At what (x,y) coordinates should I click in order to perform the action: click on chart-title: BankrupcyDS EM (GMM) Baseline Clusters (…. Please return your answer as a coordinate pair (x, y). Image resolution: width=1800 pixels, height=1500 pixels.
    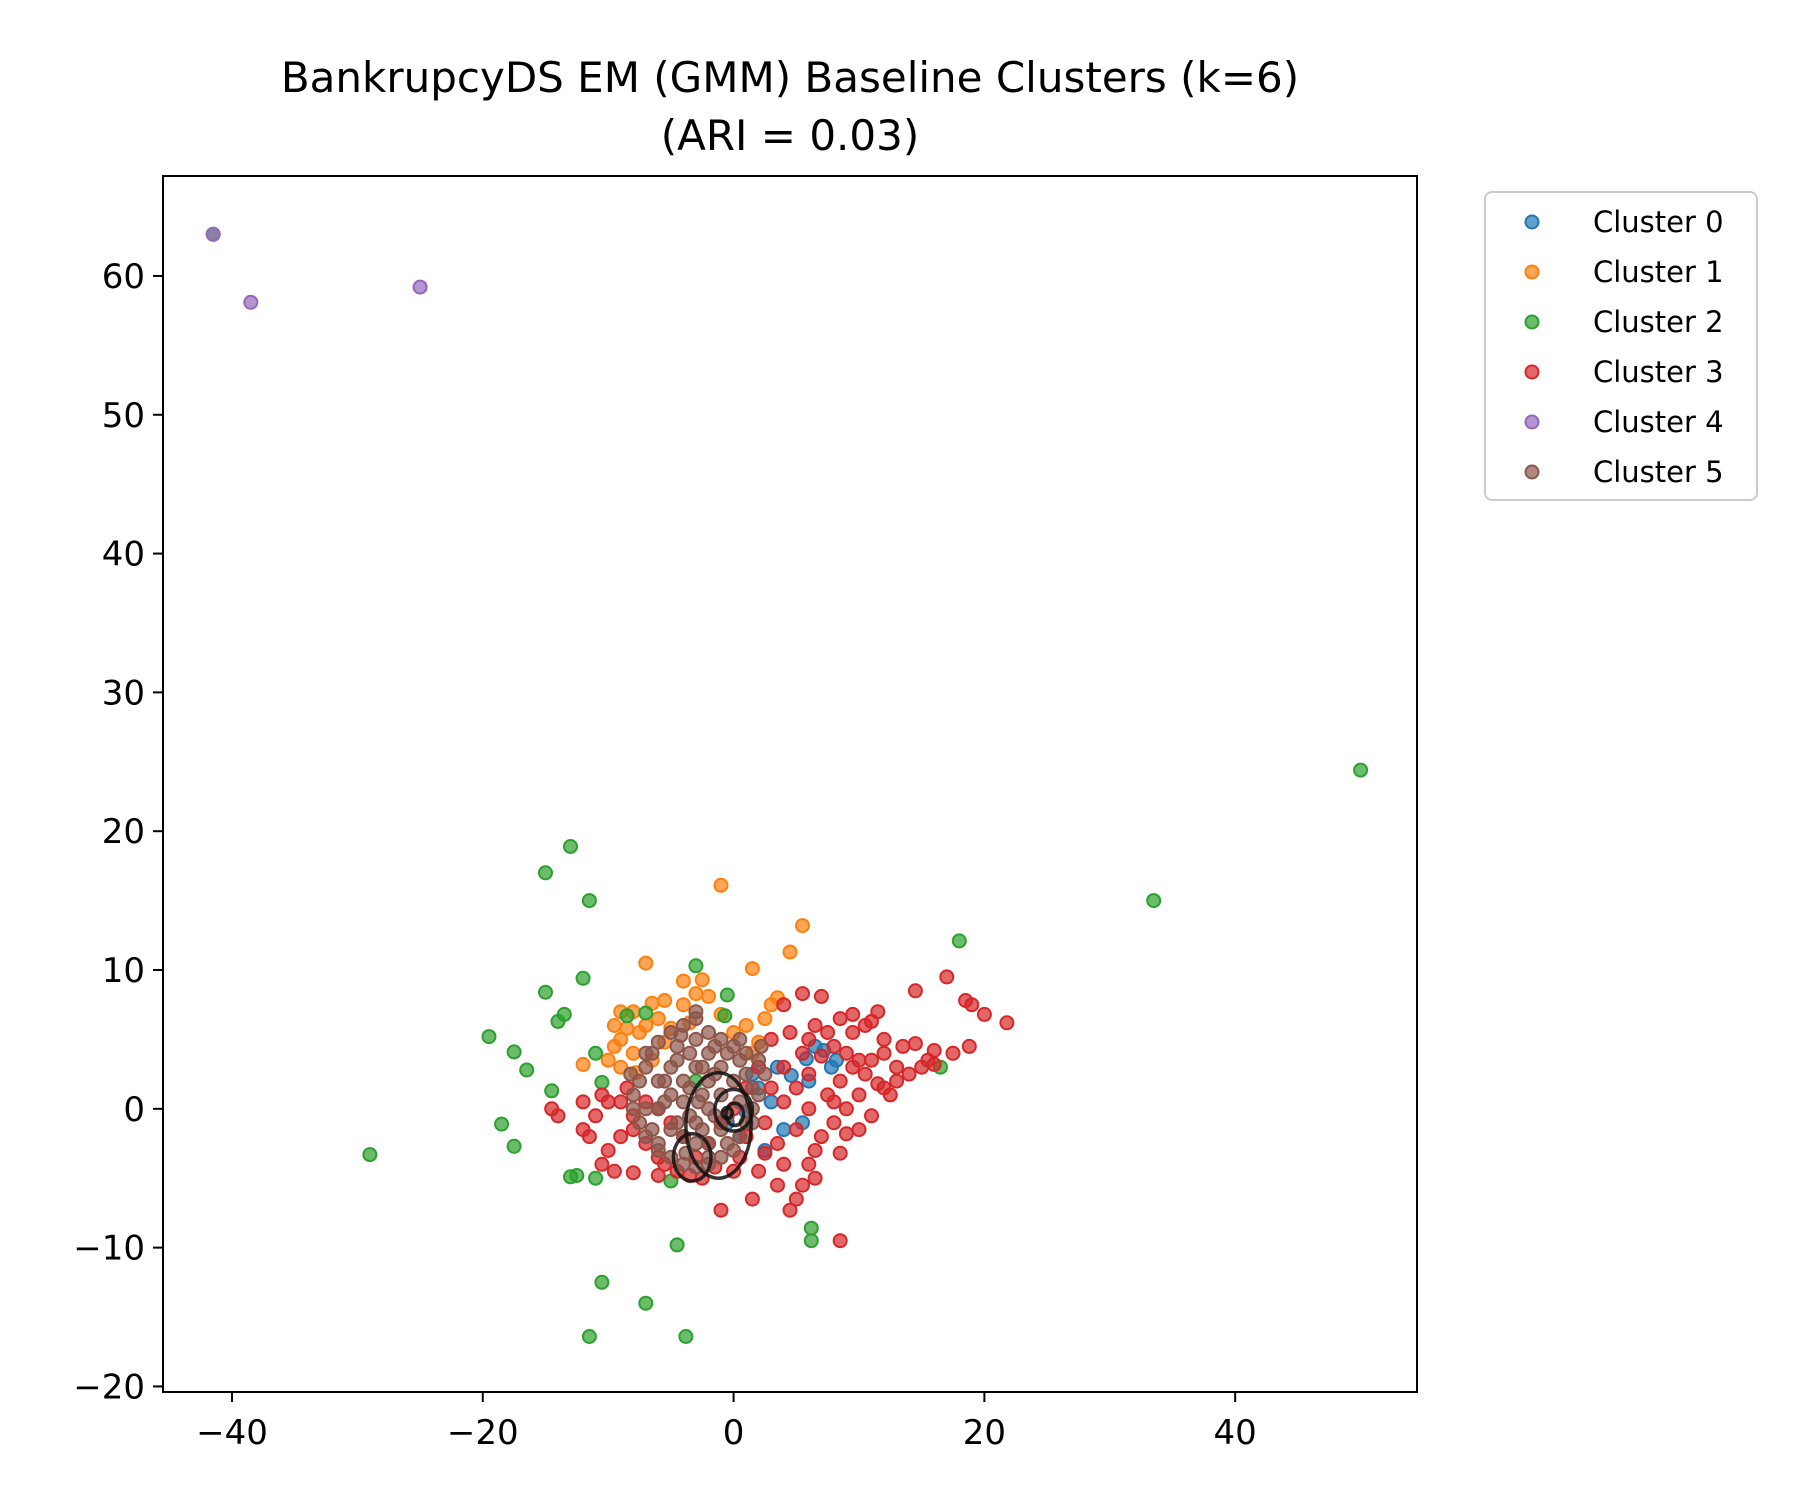
    Looking at the image, I should click on (790, 77).